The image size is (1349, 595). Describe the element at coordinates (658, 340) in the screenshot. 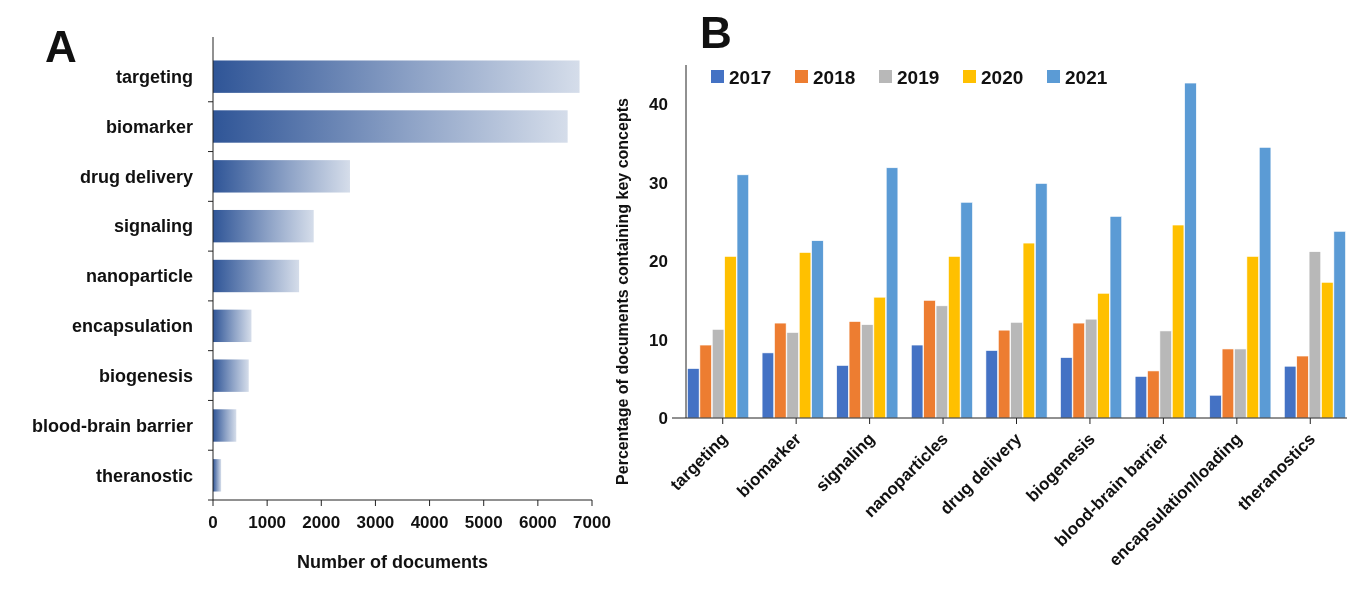

I see `y-tick-label: 10` at that location.